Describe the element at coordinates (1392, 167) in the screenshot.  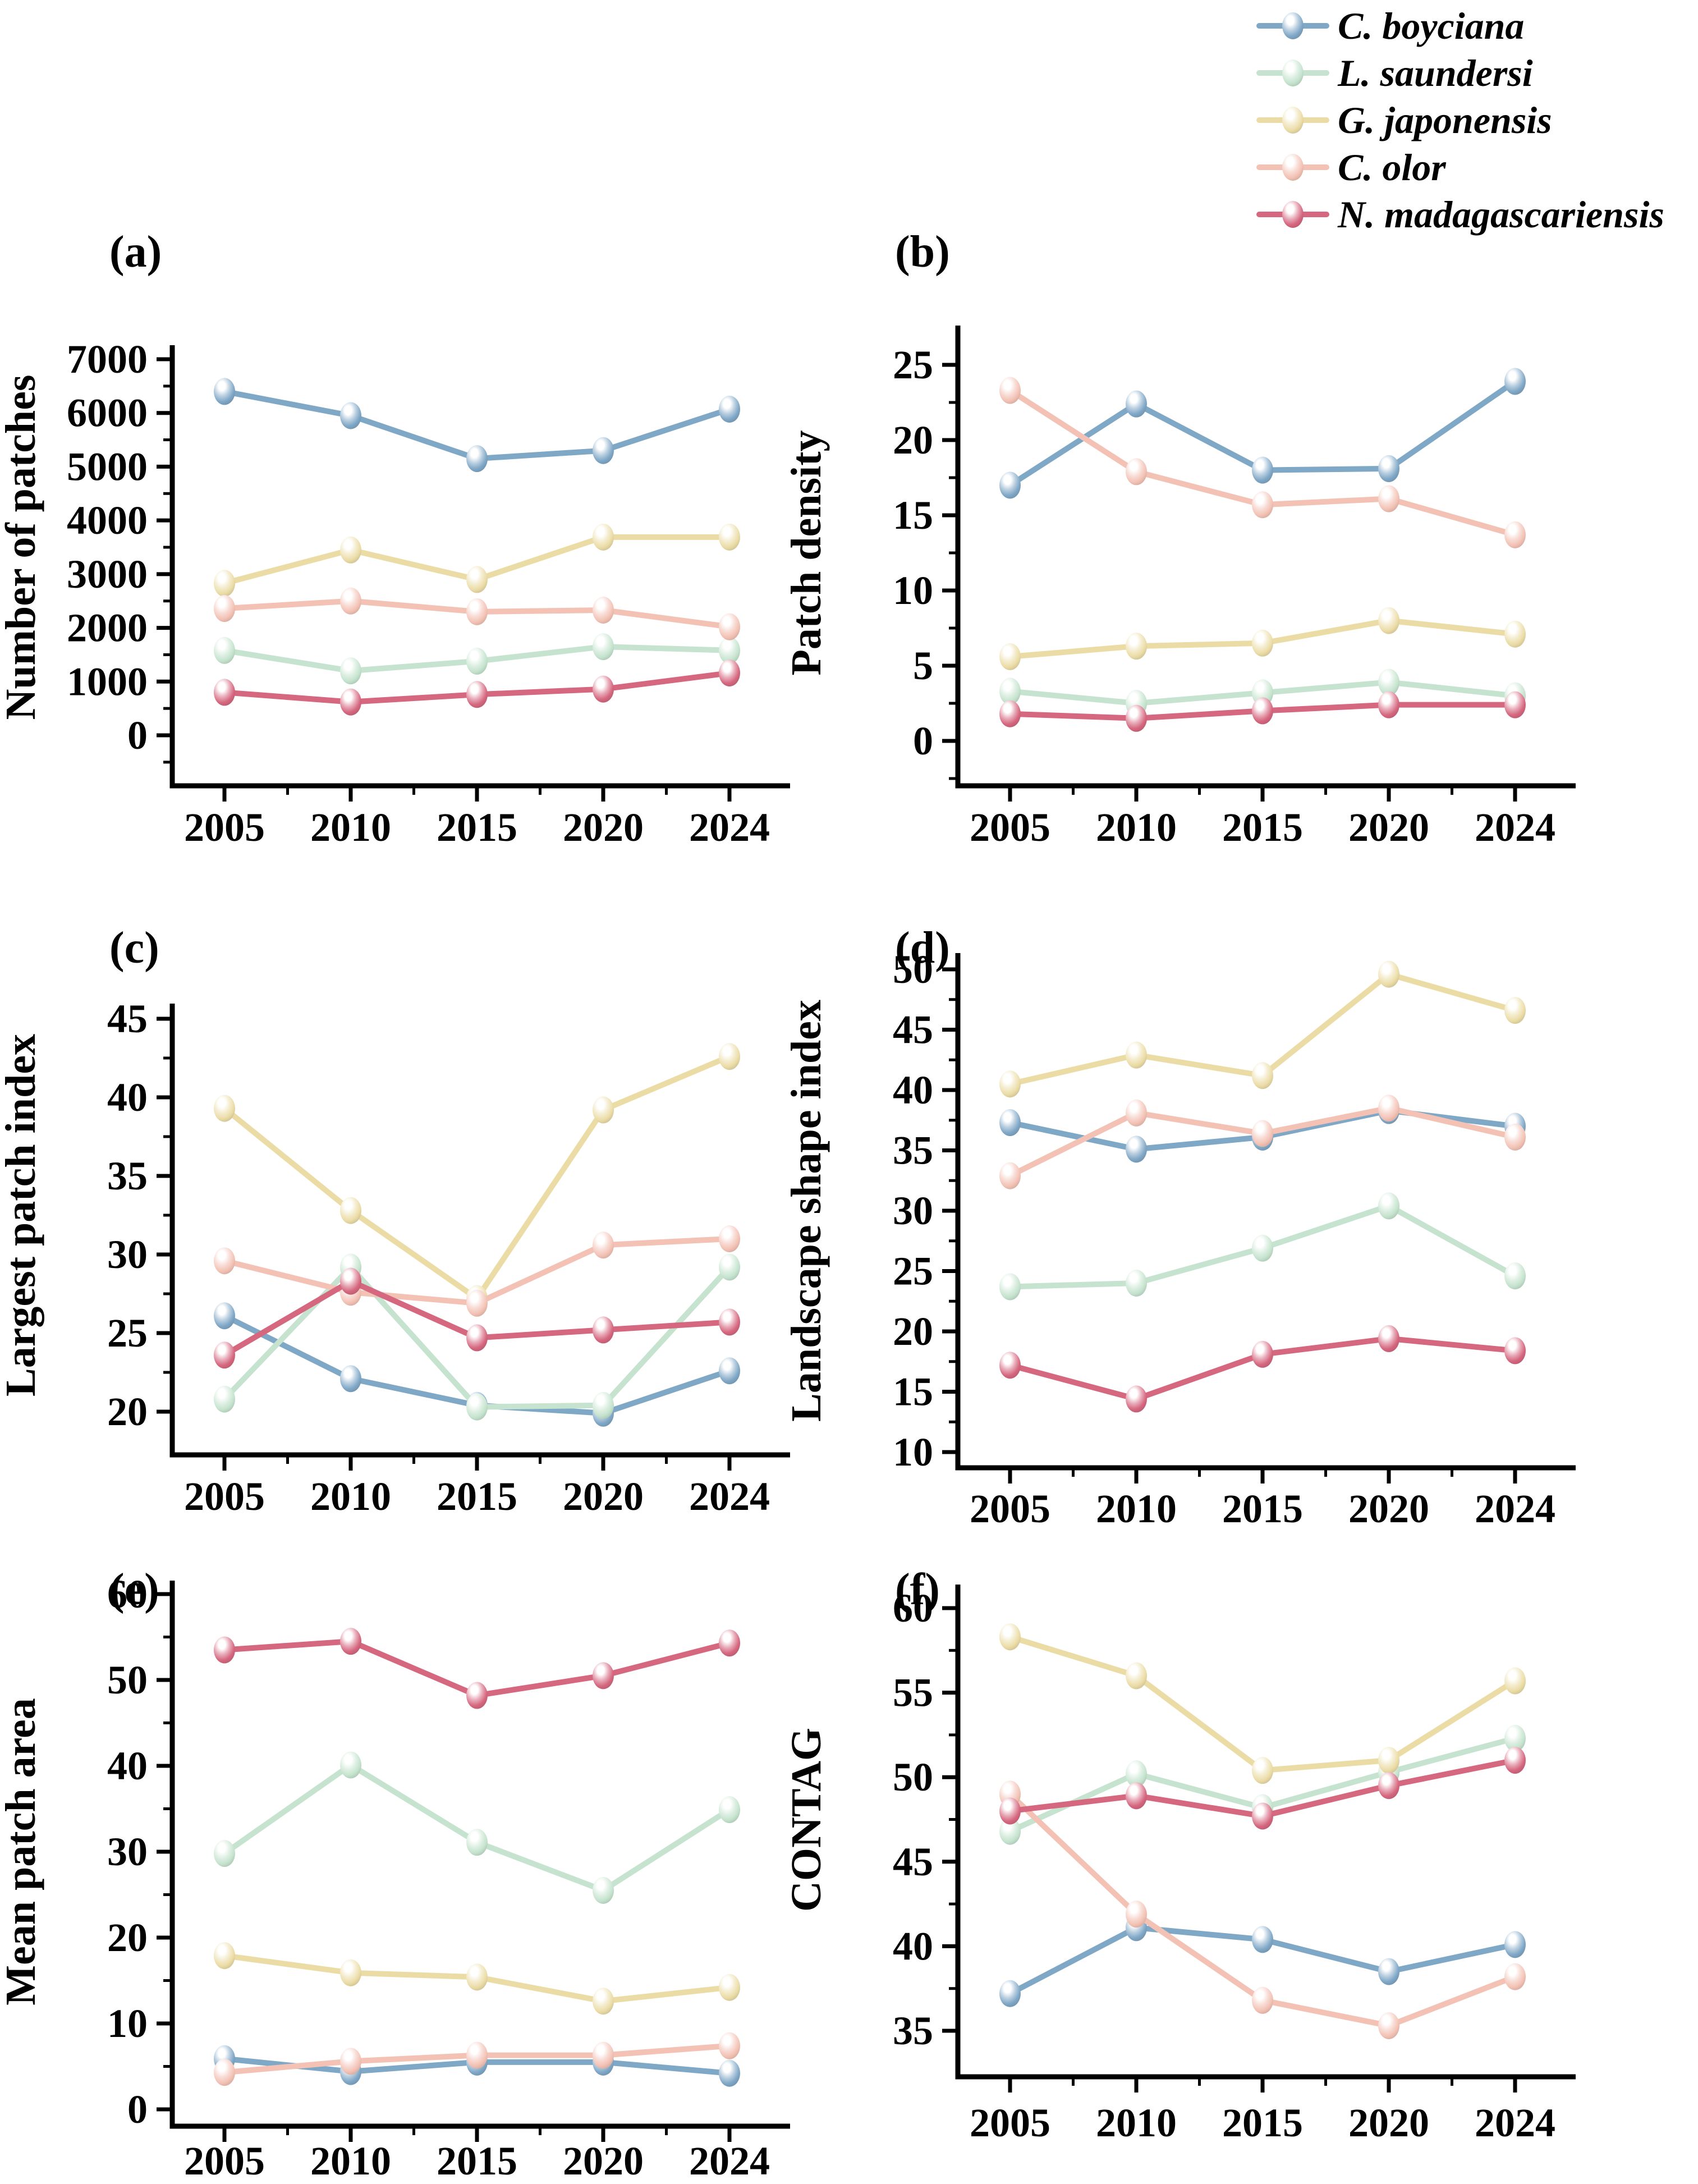
I see `legend-label: C. olor` at that location.